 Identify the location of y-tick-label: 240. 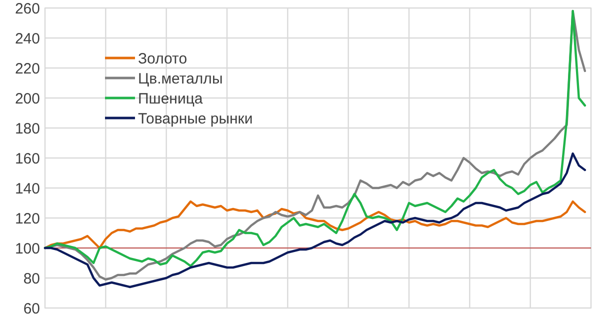
(27, 39).